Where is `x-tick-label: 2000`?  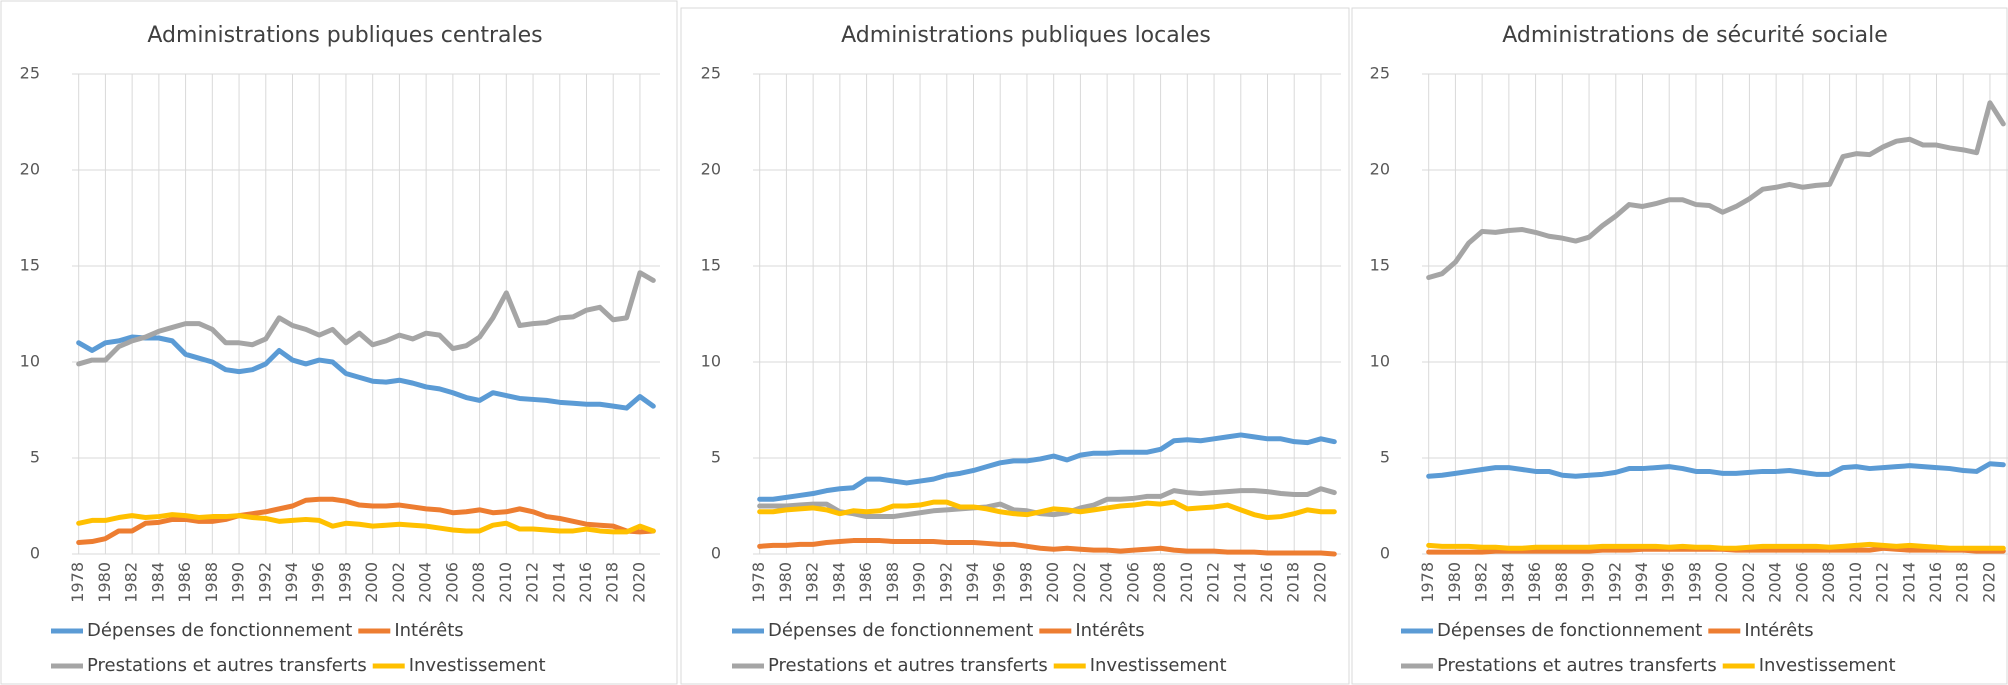 x-tick-label: 2000 is located at coordinates (1721, 582).